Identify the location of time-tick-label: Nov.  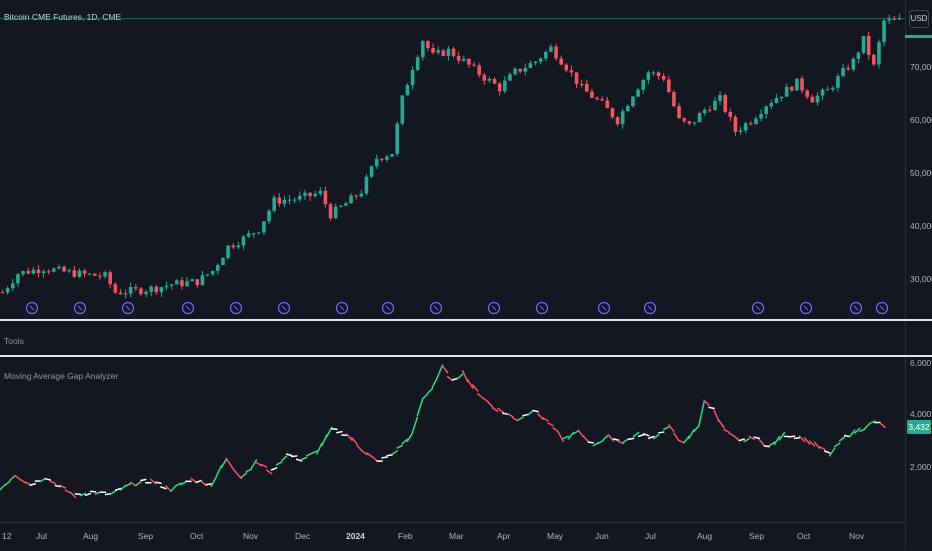
(250, 536).